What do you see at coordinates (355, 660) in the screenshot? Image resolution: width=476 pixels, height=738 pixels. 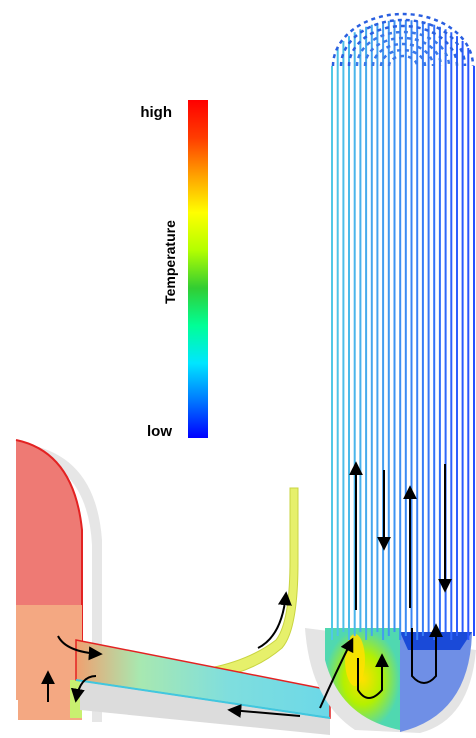 I see `plenum-hot-spot` at bounding box center [355, 660].